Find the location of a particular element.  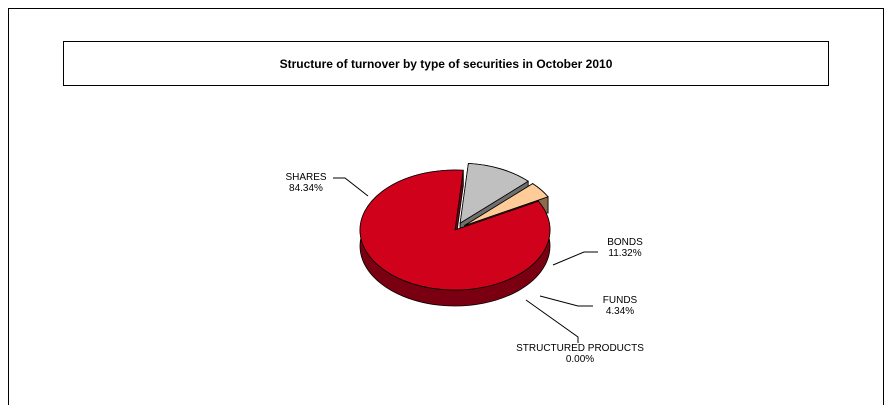

slice-value-structured-products: 0.00% is located at coordinates (580, 359).